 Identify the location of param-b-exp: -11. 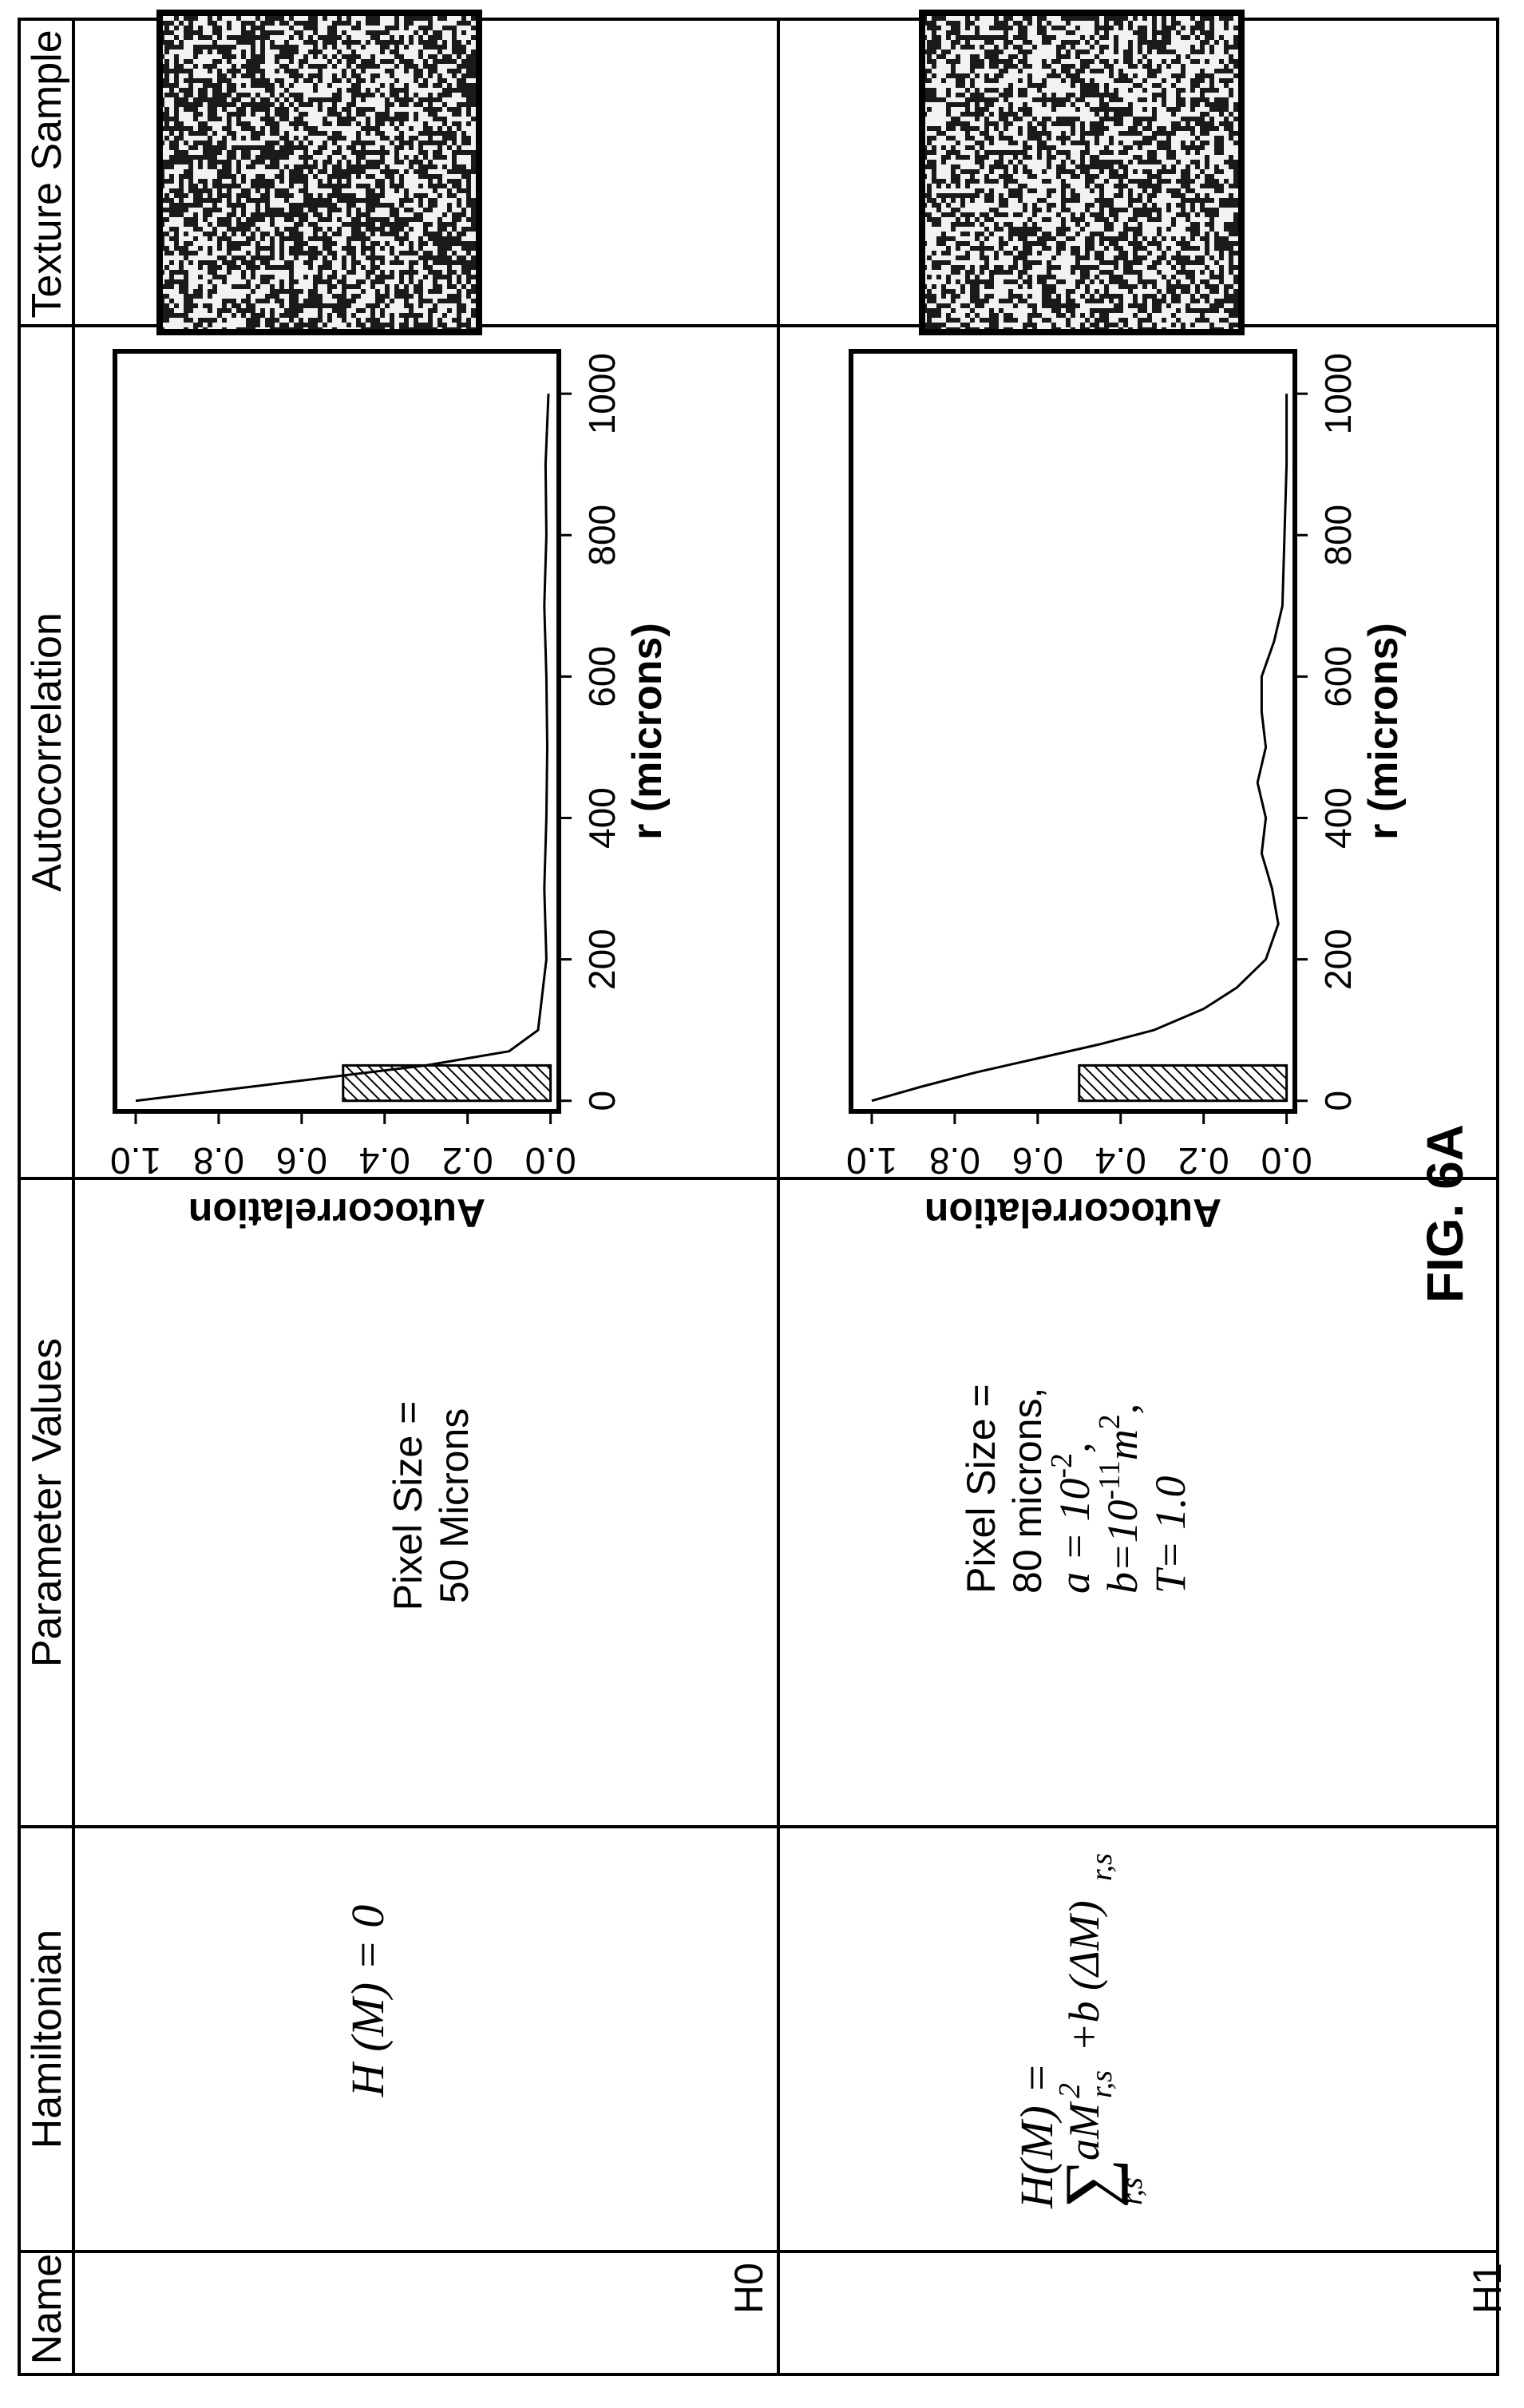
(1110, 1479).